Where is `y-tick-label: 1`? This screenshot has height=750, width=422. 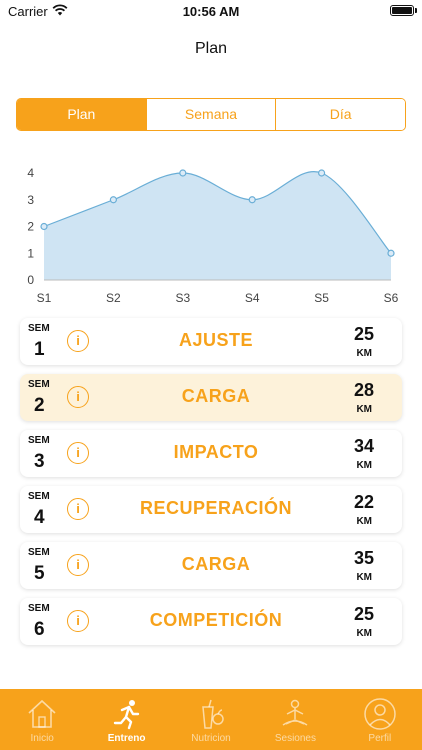 y-tick-label: 1 is located at coordinates (30, 253).